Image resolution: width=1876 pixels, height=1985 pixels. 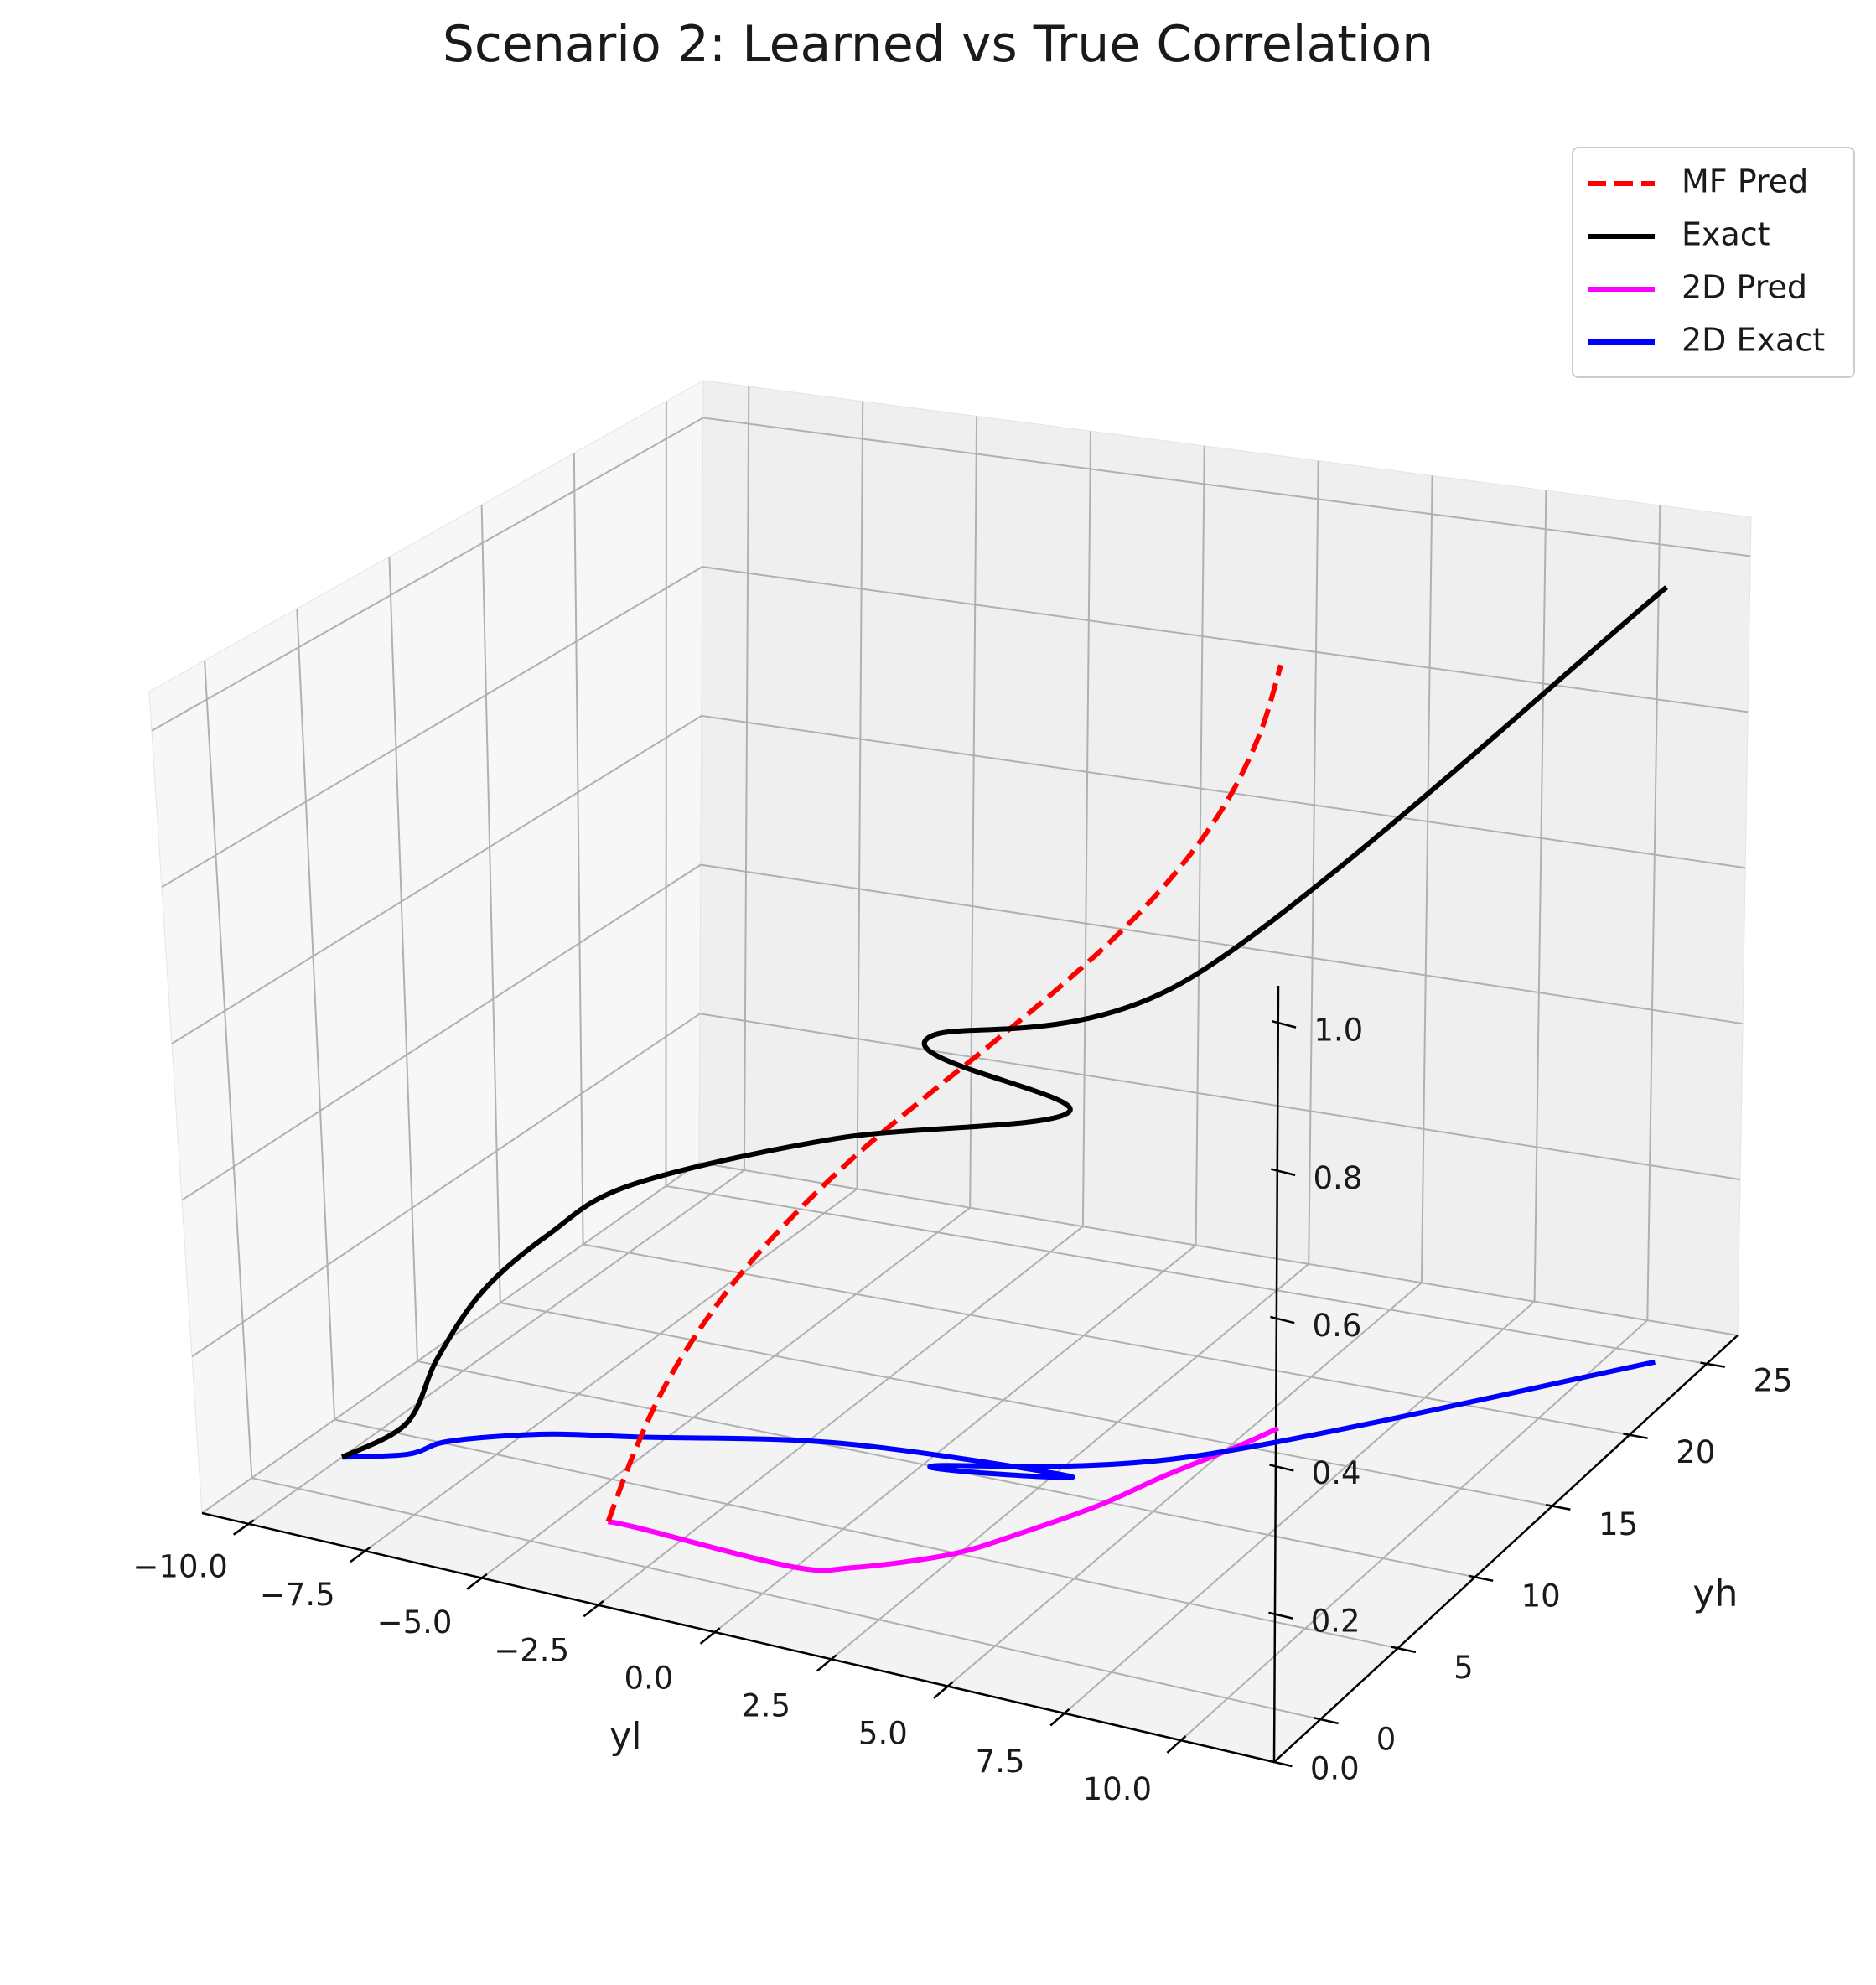 I want to click on x-tick-label: −7.5, so click(x=297, y=1595).